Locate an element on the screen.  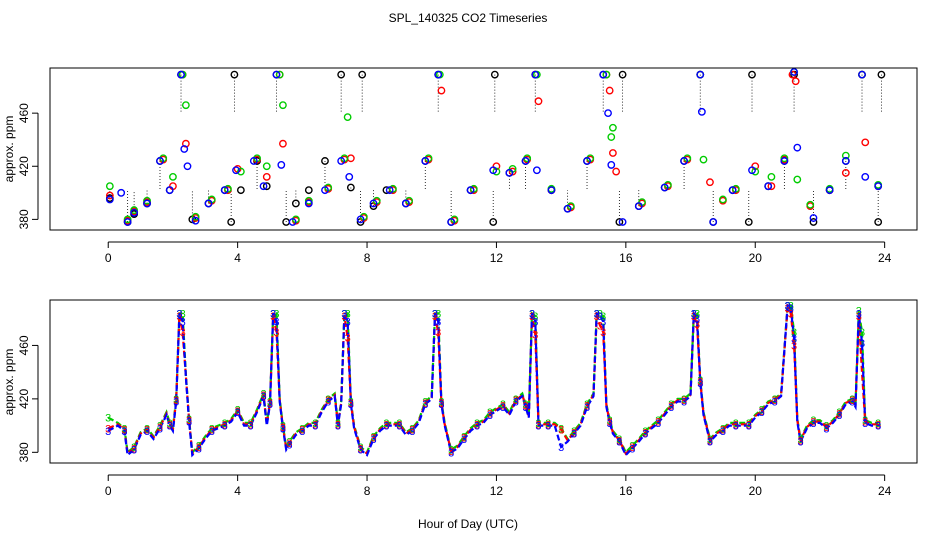
bot-y-tick-label: 420 is located at coordinates (24, 399).